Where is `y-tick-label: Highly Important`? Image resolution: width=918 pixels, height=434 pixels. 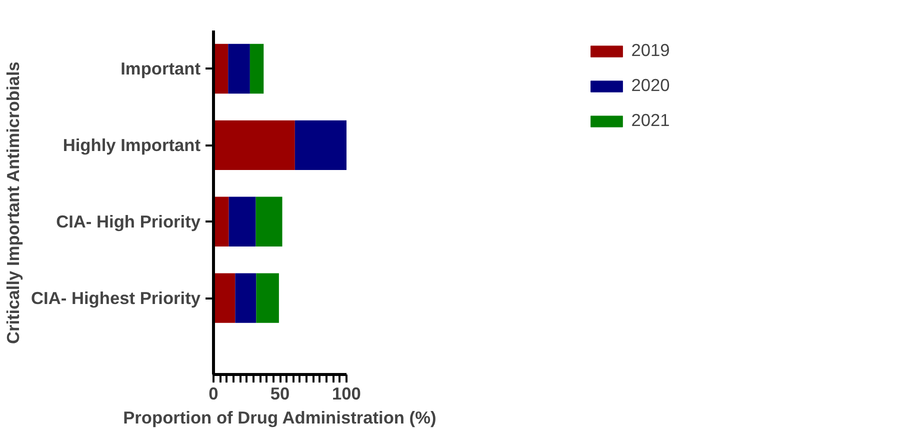 y-tick-label: Highly Important is located at coordinates (131, 145).